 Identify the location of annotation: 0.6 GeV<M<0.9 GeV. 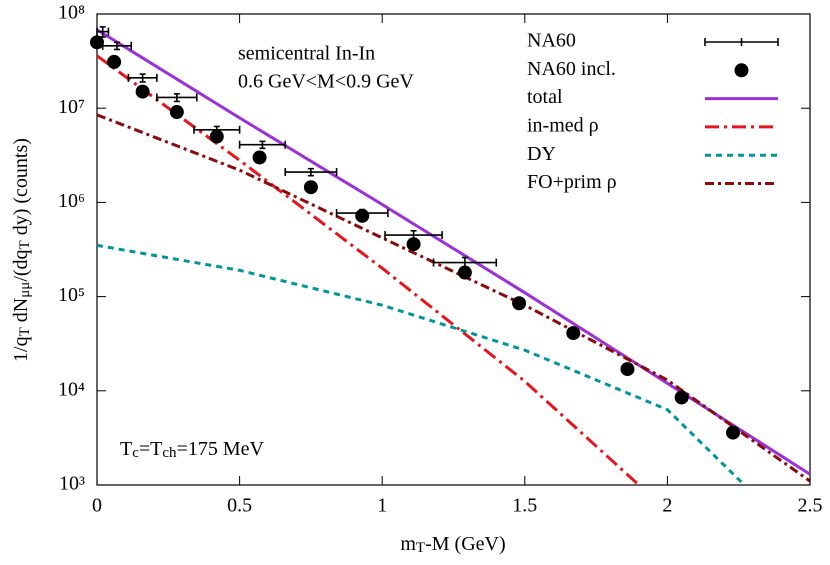
(326, 82).